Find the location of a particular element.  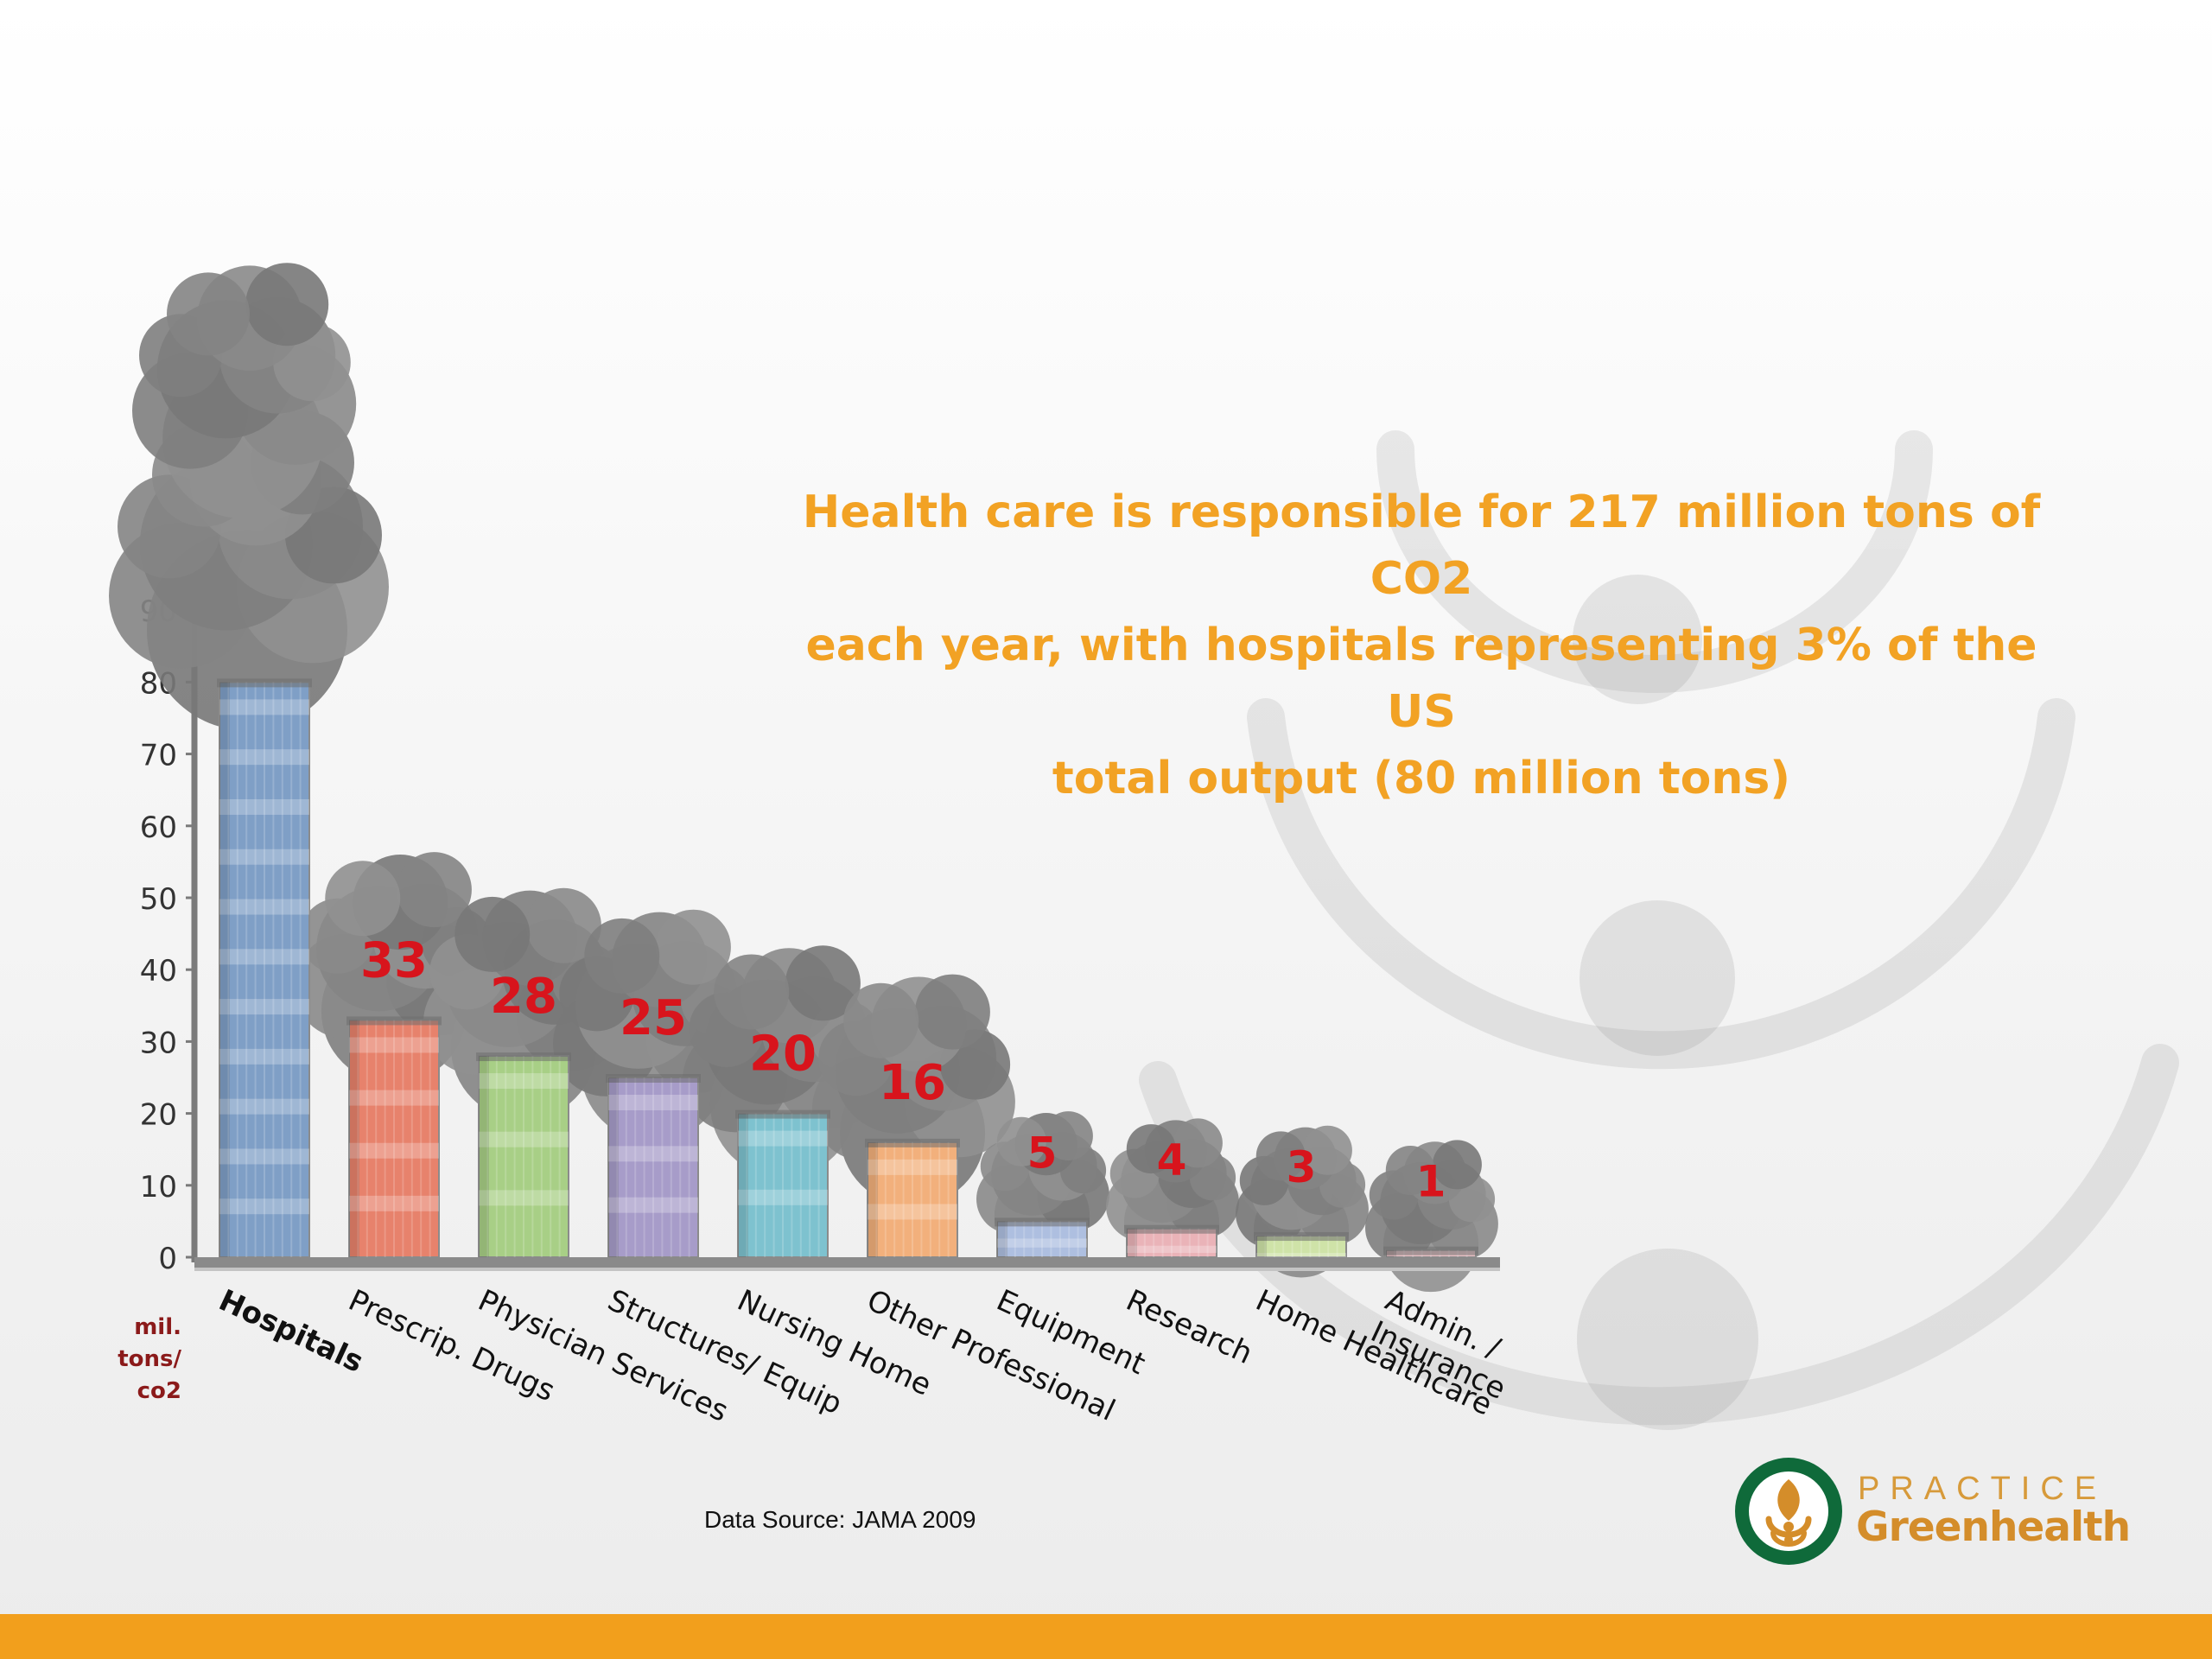

value-label: 1 is located at coordinates (1431, 1182).